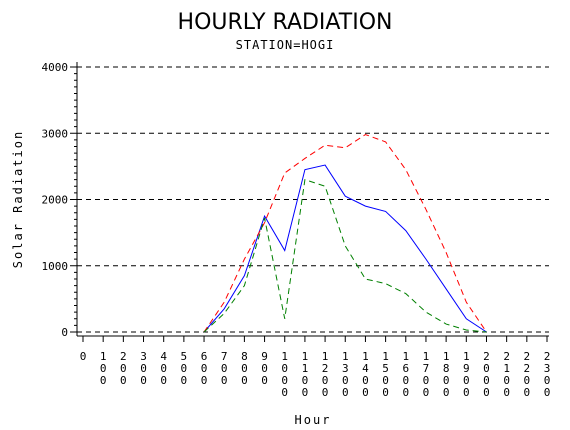 This screenshot has height=430, width=570. I want to click on x-tick-label: 0, so click(83, 356).